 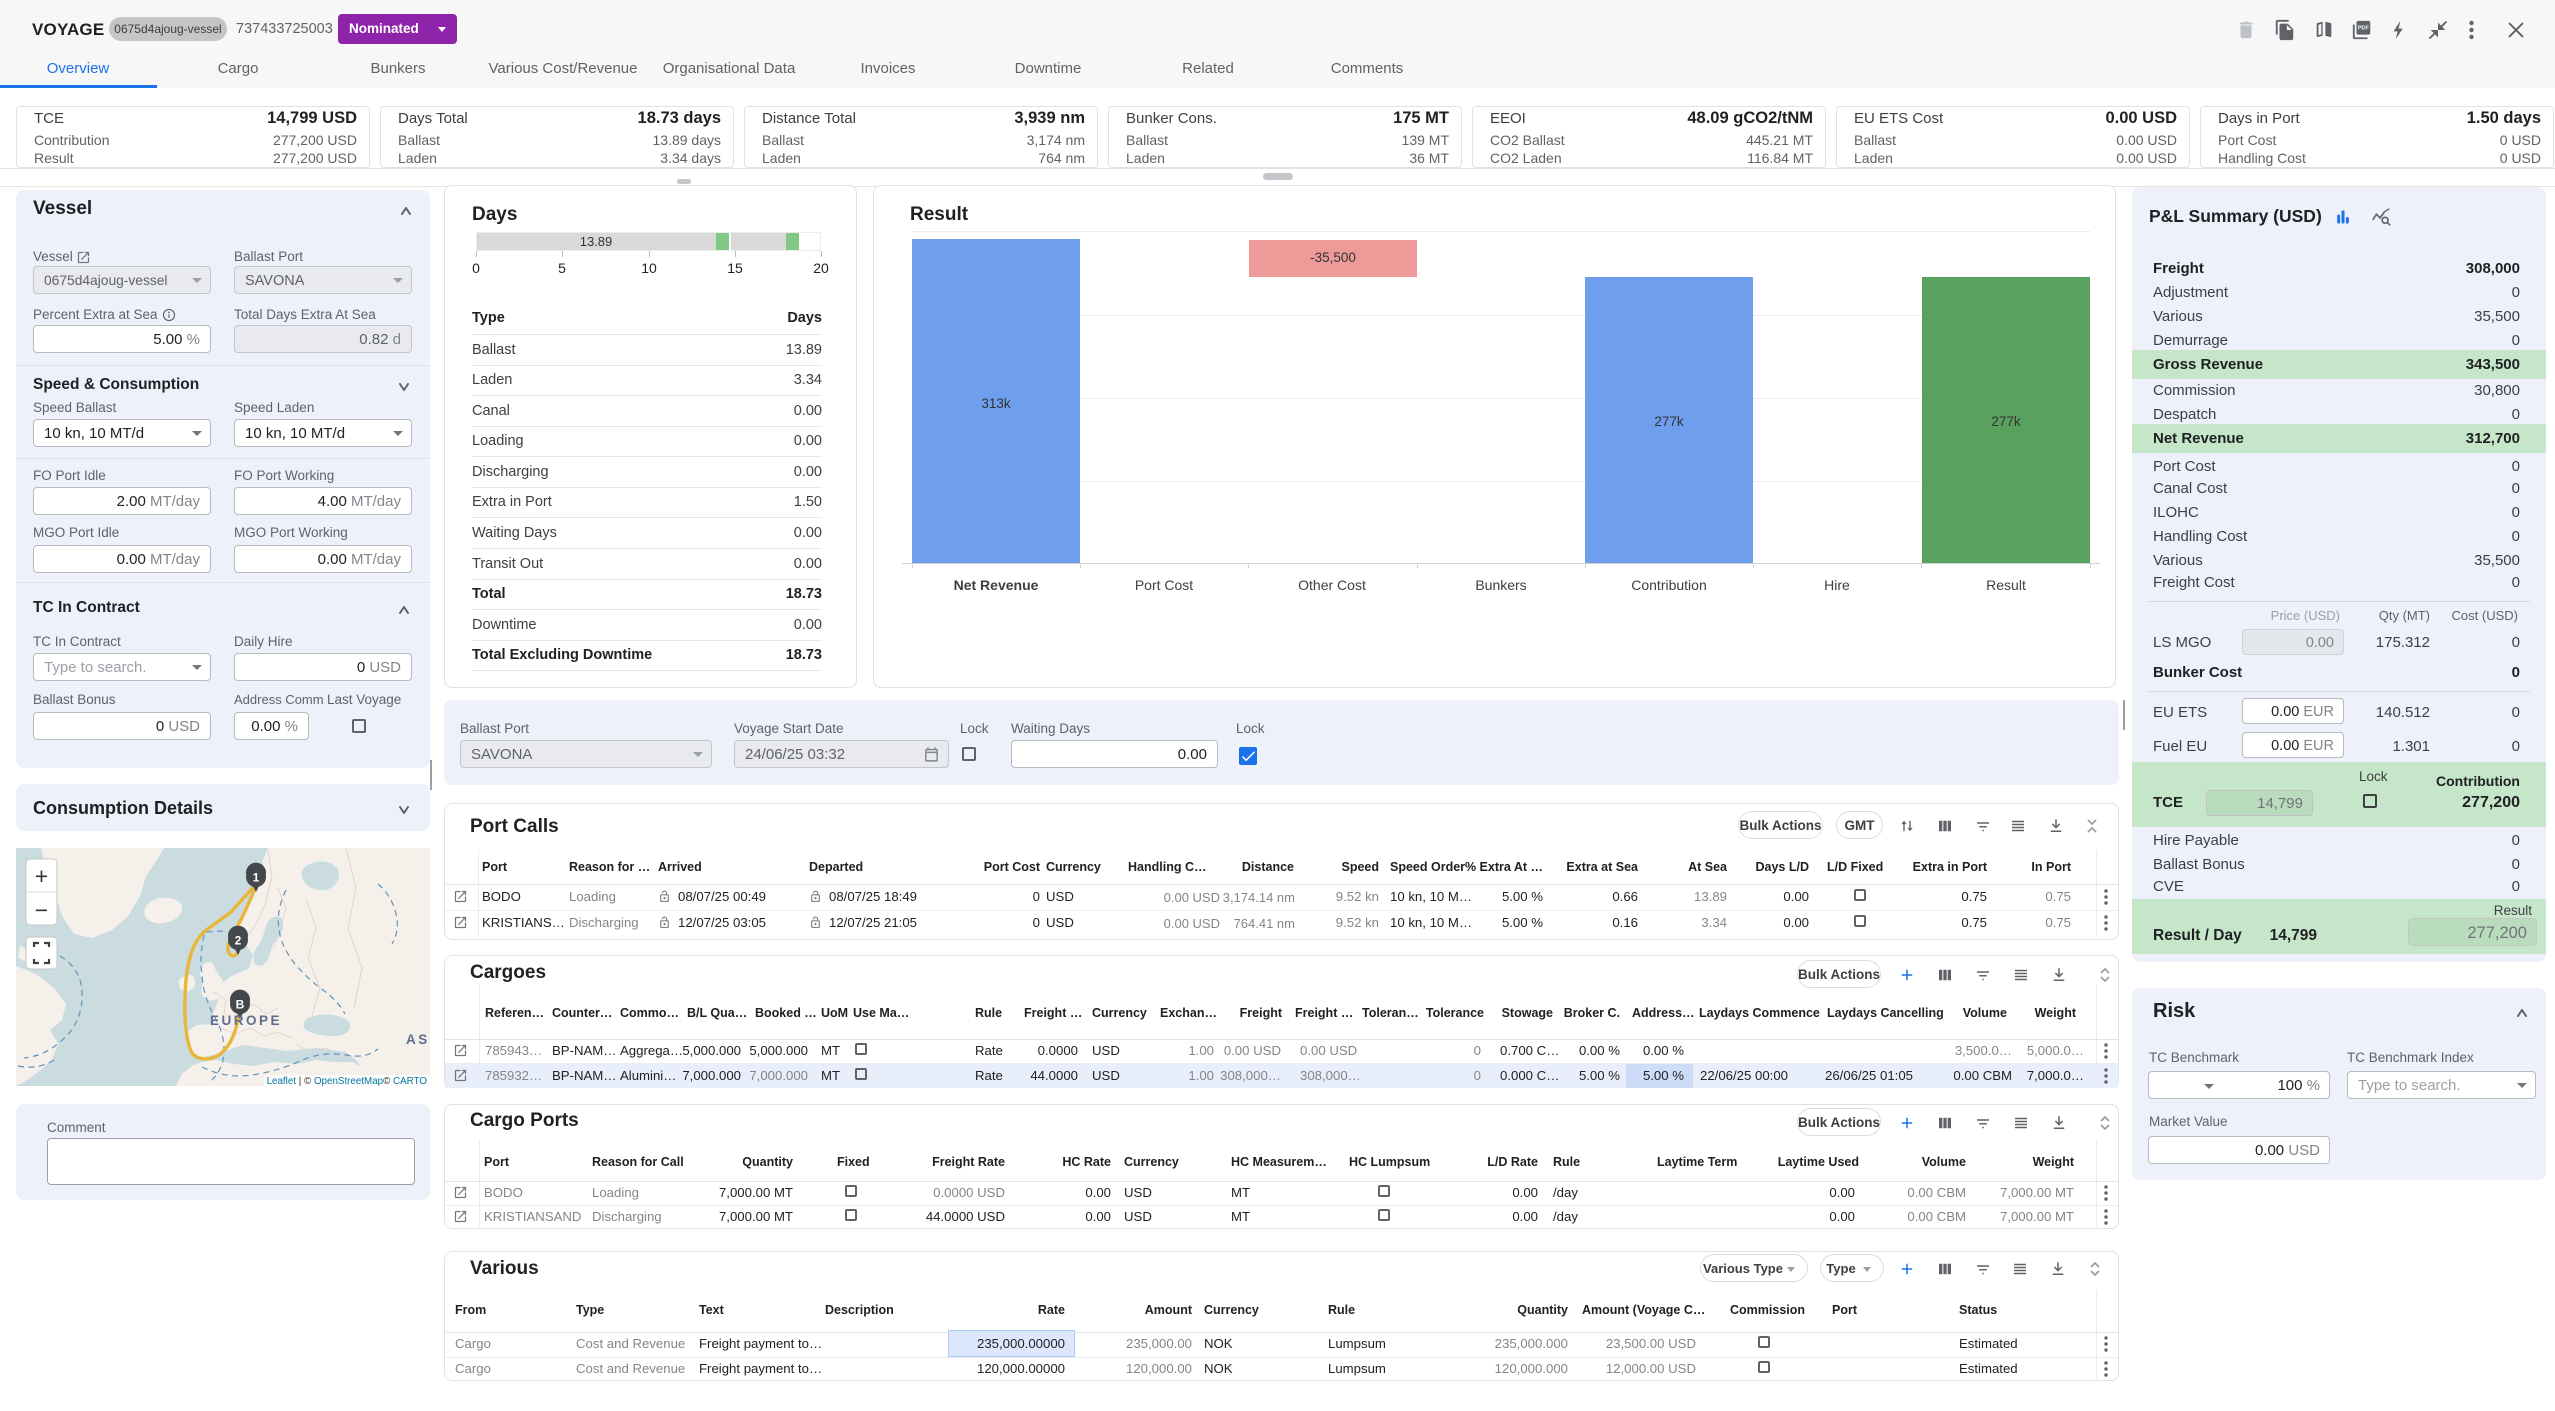 I want to click on svg-text: B, so click(x=240, y=1005).